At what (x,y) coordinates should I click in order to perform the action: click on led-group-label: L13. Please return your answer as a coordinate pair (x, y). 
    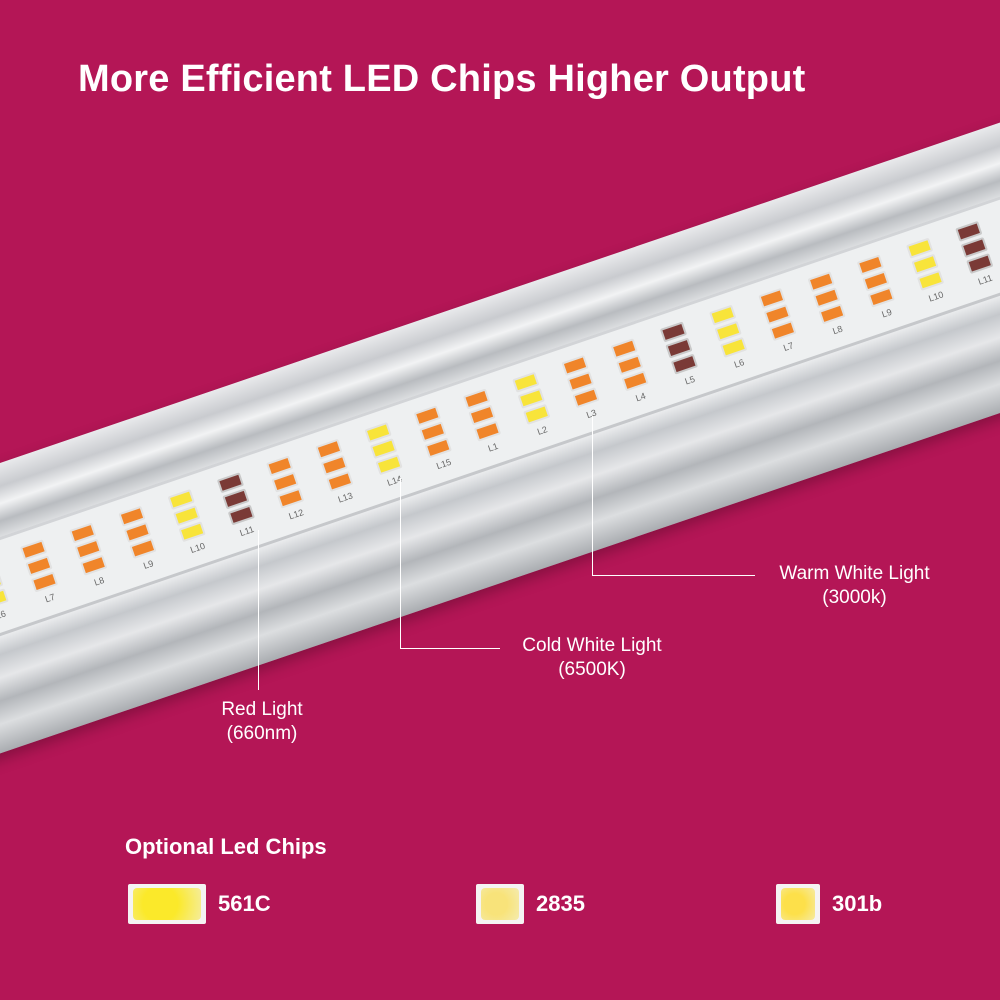
    Looking at the image, I should click on (345, 497).